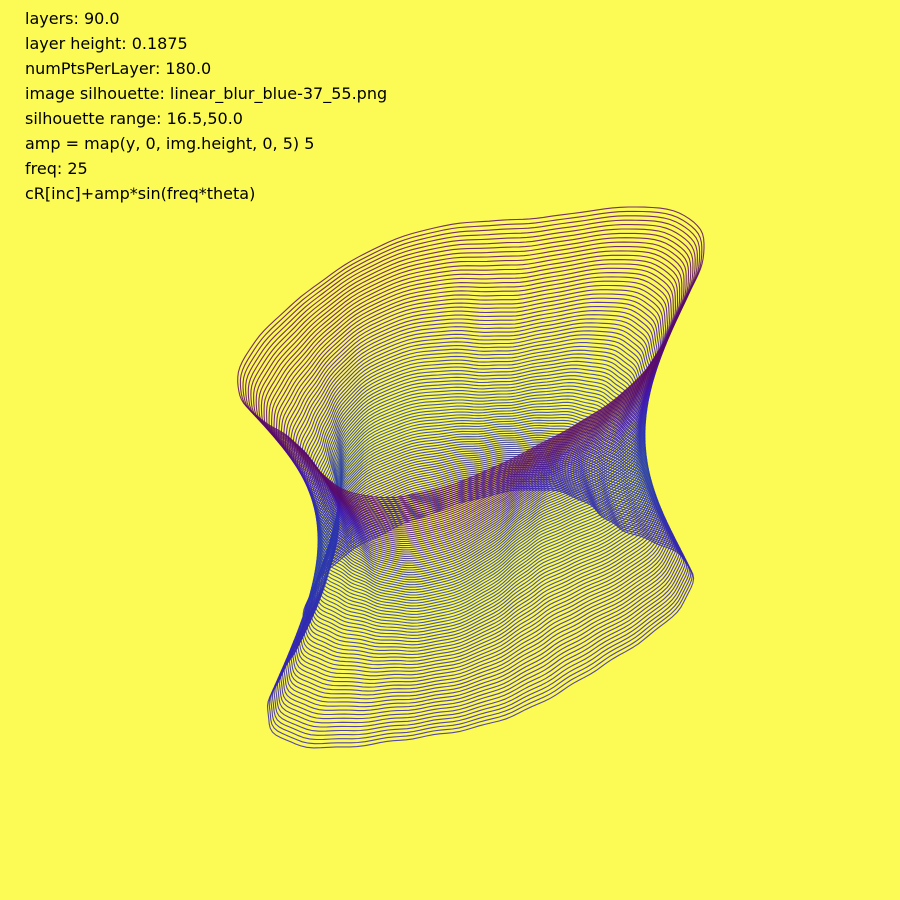  What do you see at coordinates (118, 68) in the screenshot?
I see `param-points-per-layer: numPtsPerLayer: 180.0` at bounding box center [118, 68].